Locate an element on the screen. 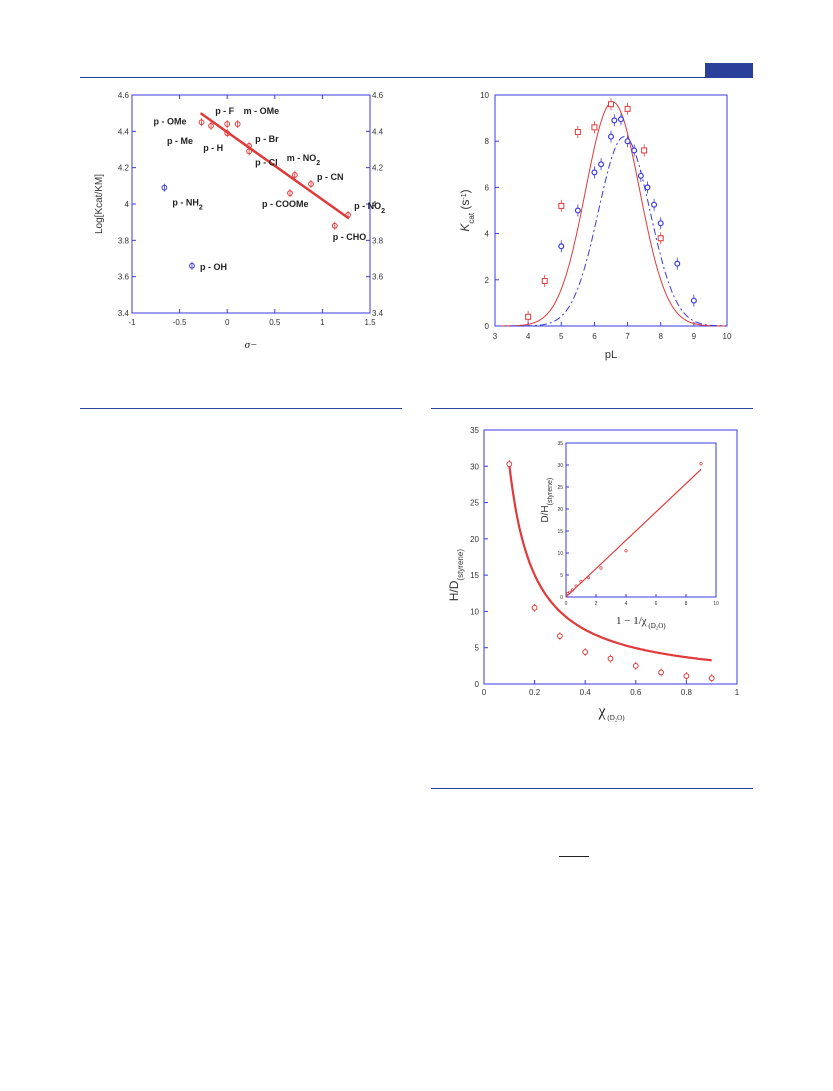  x-axis-label: χ (D₂O) is located at coordinates (612, 712).